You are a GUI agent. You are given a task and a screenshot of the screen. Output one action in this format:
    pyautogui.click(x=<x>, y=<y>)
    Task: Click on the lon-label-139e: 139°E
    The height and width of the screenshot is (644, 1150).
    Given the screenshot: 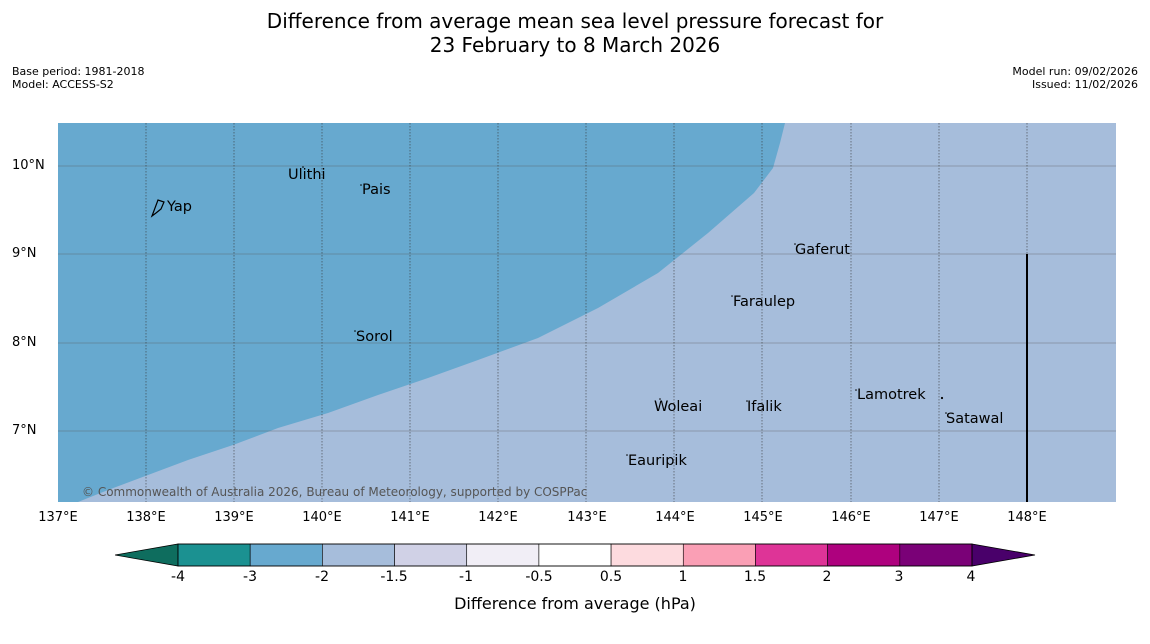 What is the action you would take?
    pyautogui.click(x=234, y=517)
    